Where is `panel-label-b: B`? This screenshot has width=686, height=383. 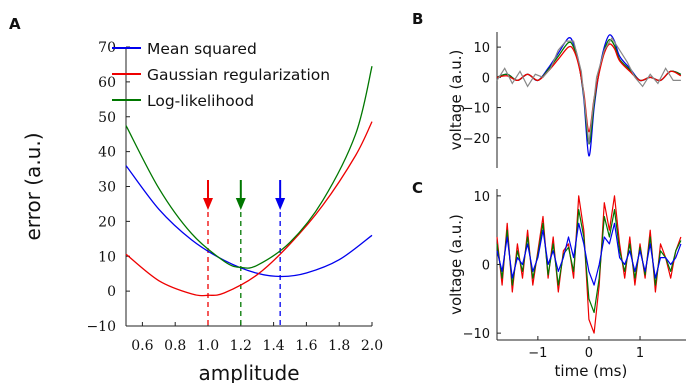
panel-label-b: B is located at coordinates (417, 19).